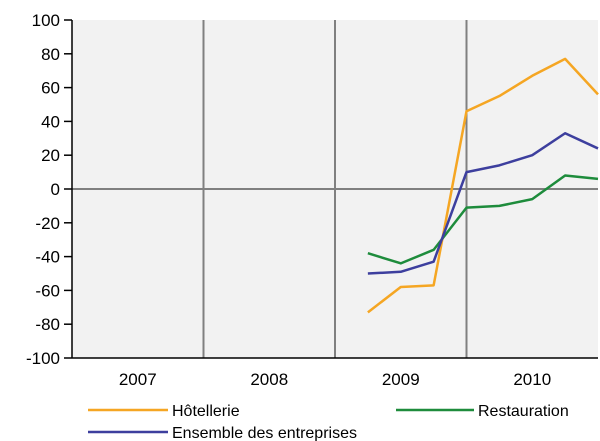 This screenshot has width=600, height=441. I want to click on y-tick-label: -20, so click(47, 223).